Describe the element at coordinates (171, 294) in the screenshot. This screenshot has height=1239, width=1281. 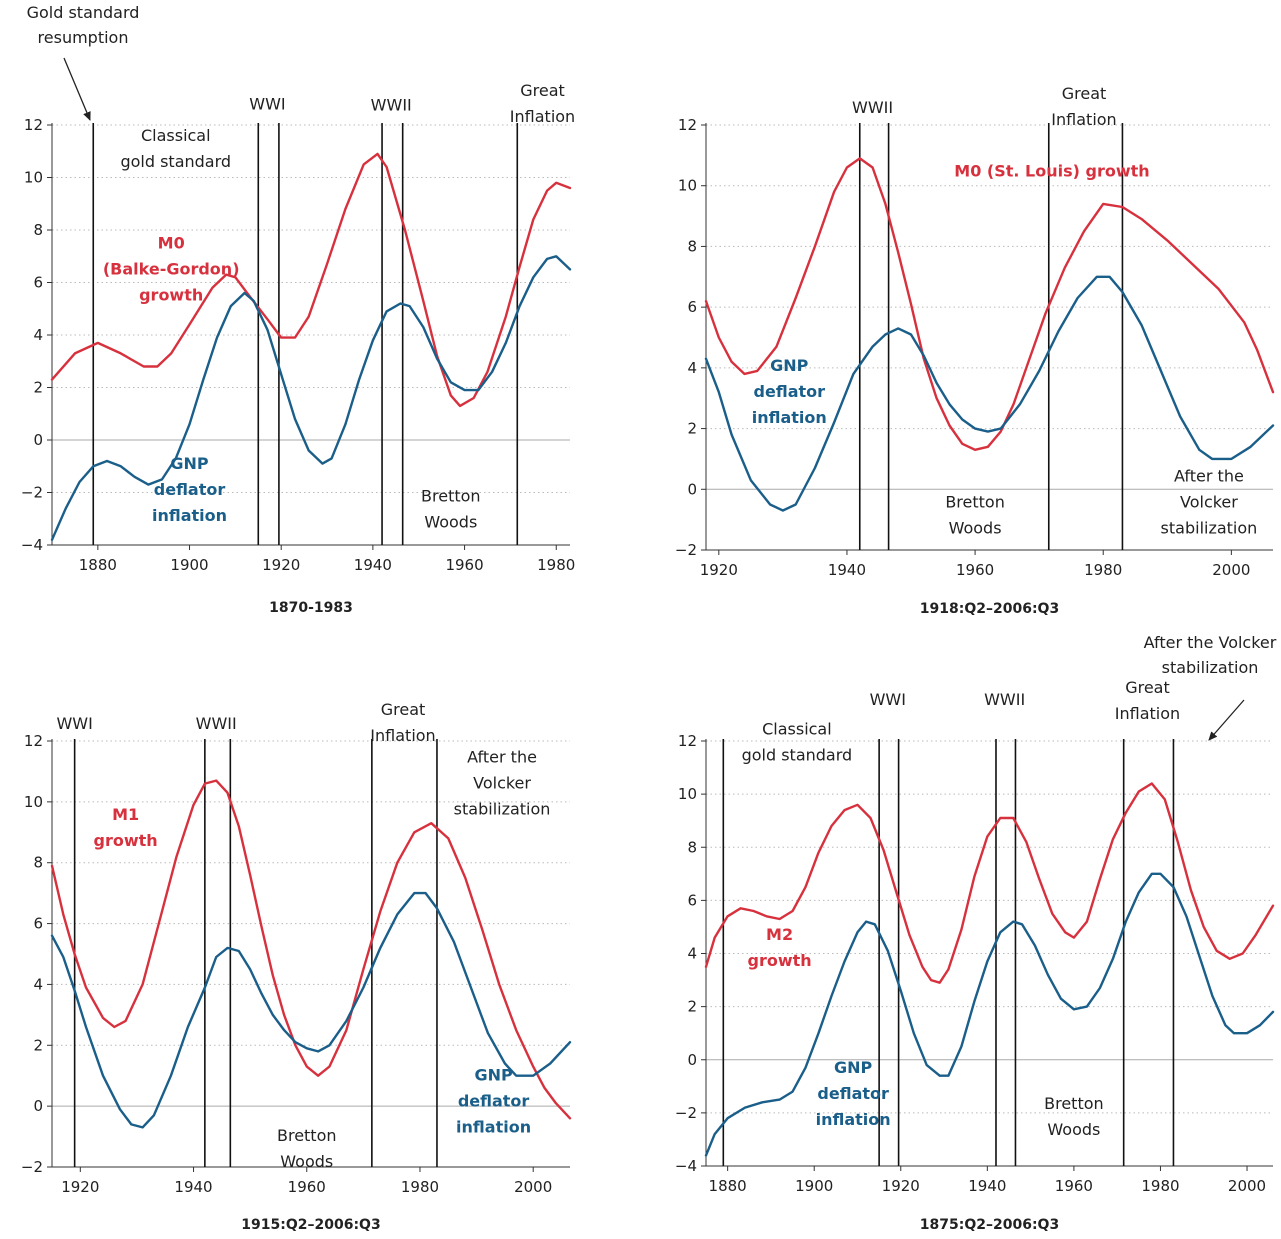
I see `series-label-money-line: growth` at that location.